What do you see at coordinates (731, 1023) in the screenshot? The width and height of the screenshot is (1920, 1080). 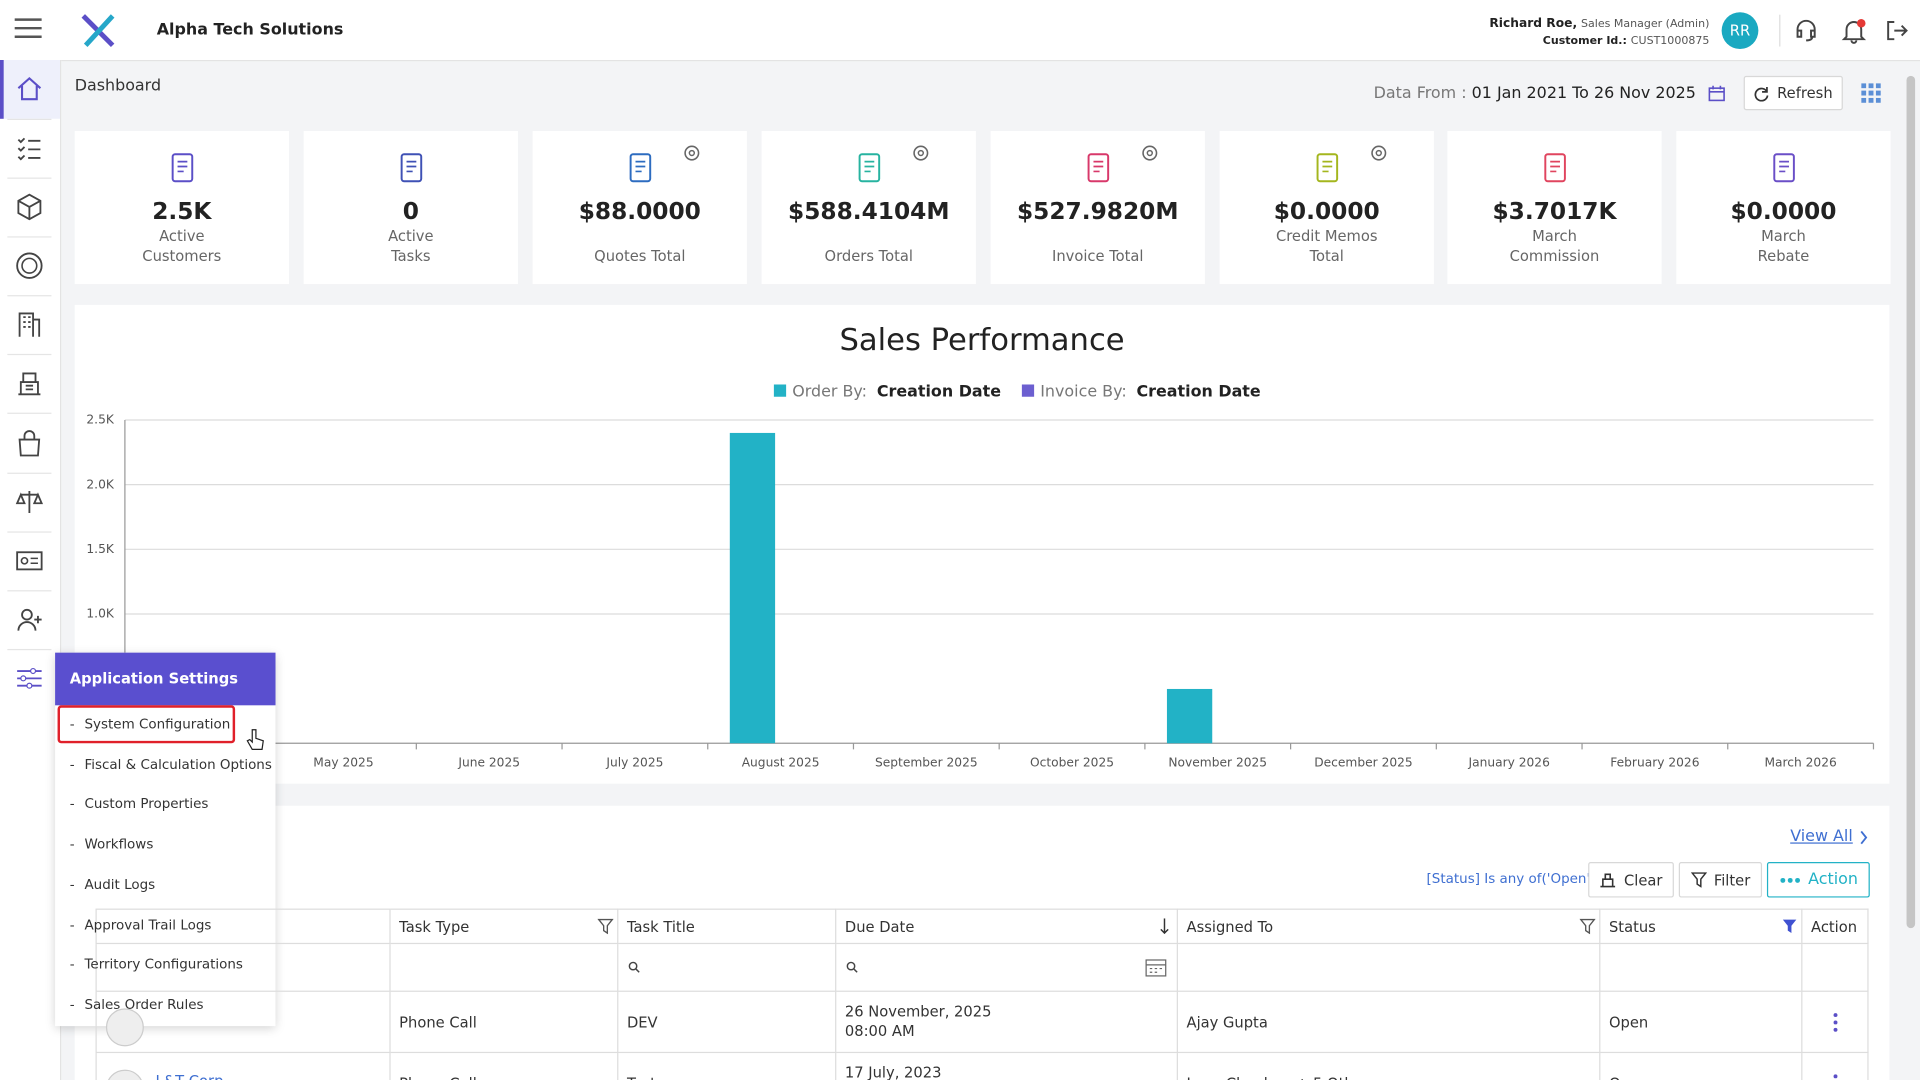 I see `cell-text: DEV` at bounding box center [731, 1023].